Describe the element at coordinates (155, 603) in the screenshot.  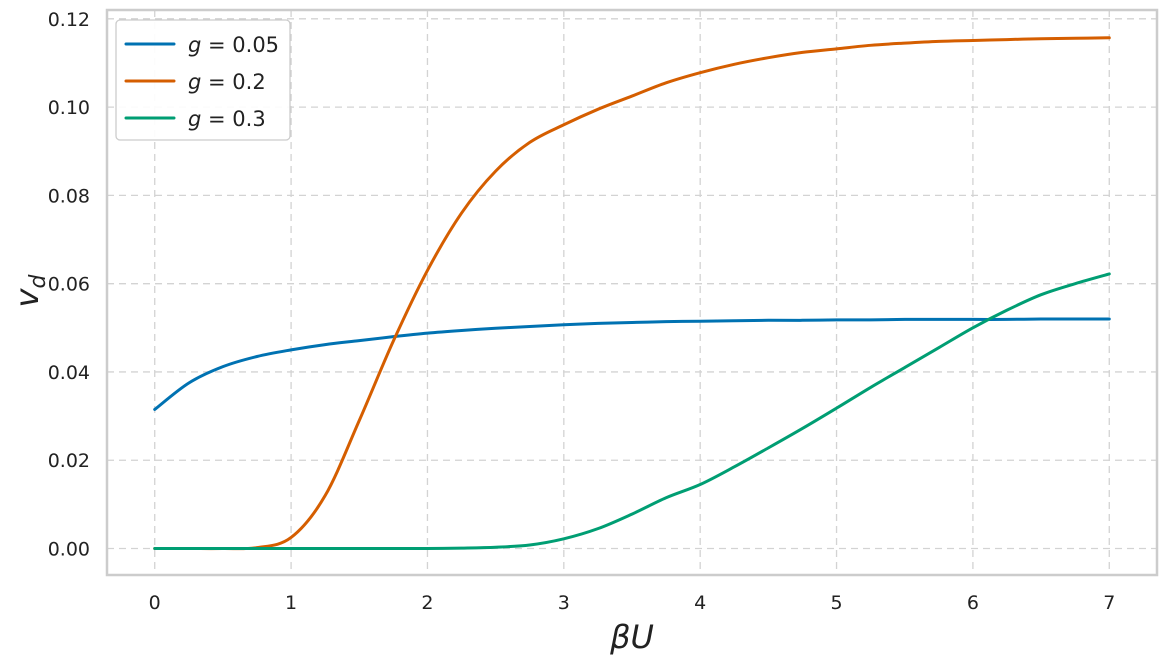
I see `x-tick-label: 0` at that location.